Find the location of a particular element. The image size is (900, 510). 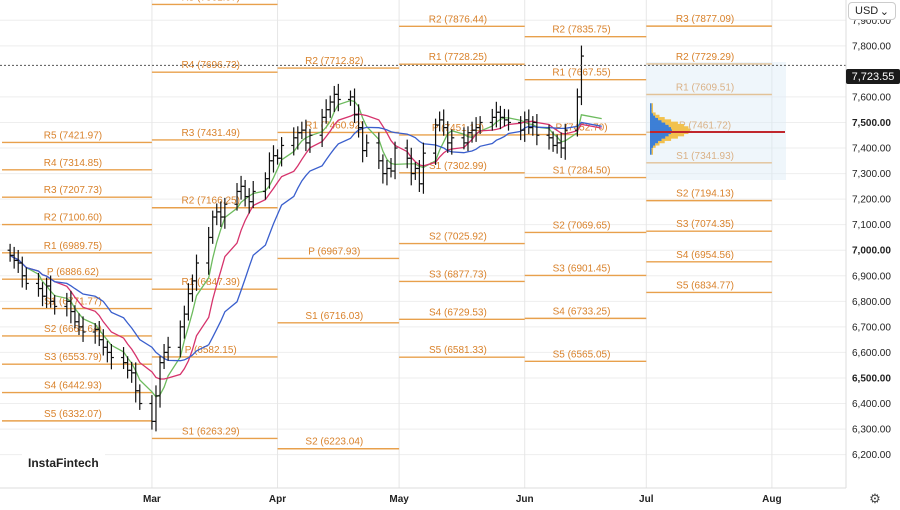

y-tick-label: 6,500.00 is located at coordinates (871, 378).